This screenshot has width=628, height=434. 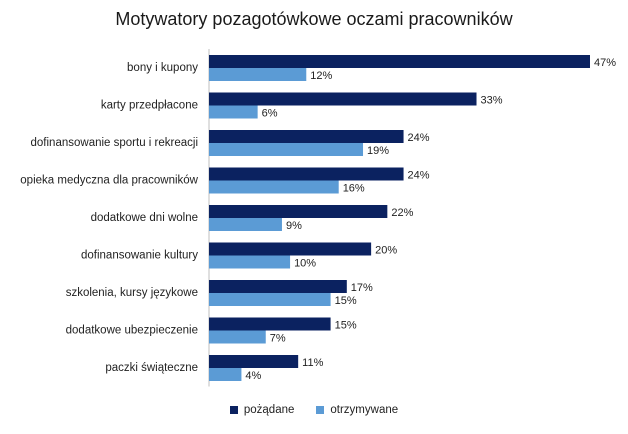 I want to click on category-label: szkolenia, kursy językowe, so click(x=132, y=293).